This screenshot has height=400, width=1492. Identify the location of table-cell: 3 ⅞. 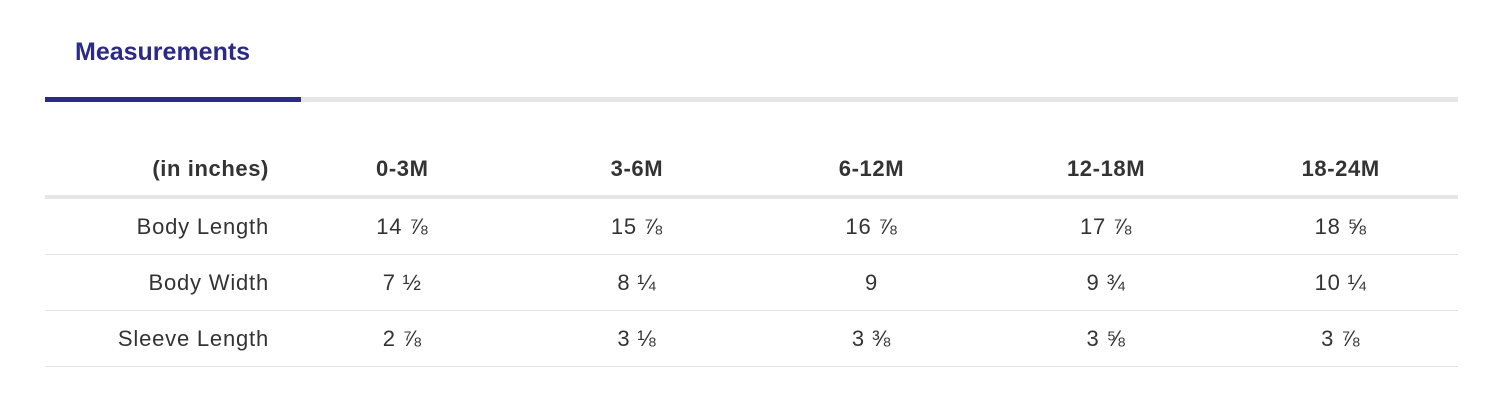
(1340, 338).